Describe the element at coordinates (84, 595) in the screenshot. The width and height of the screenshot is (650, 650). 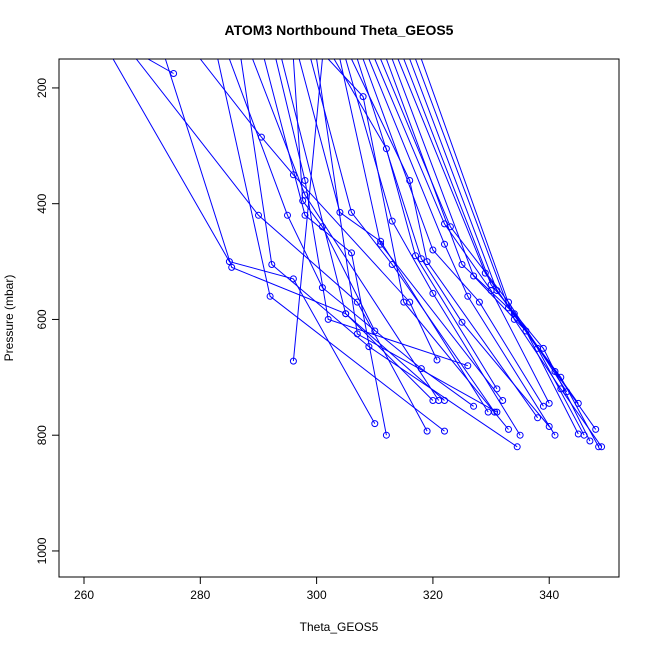
I see `x-tick-label: 260` at that location.